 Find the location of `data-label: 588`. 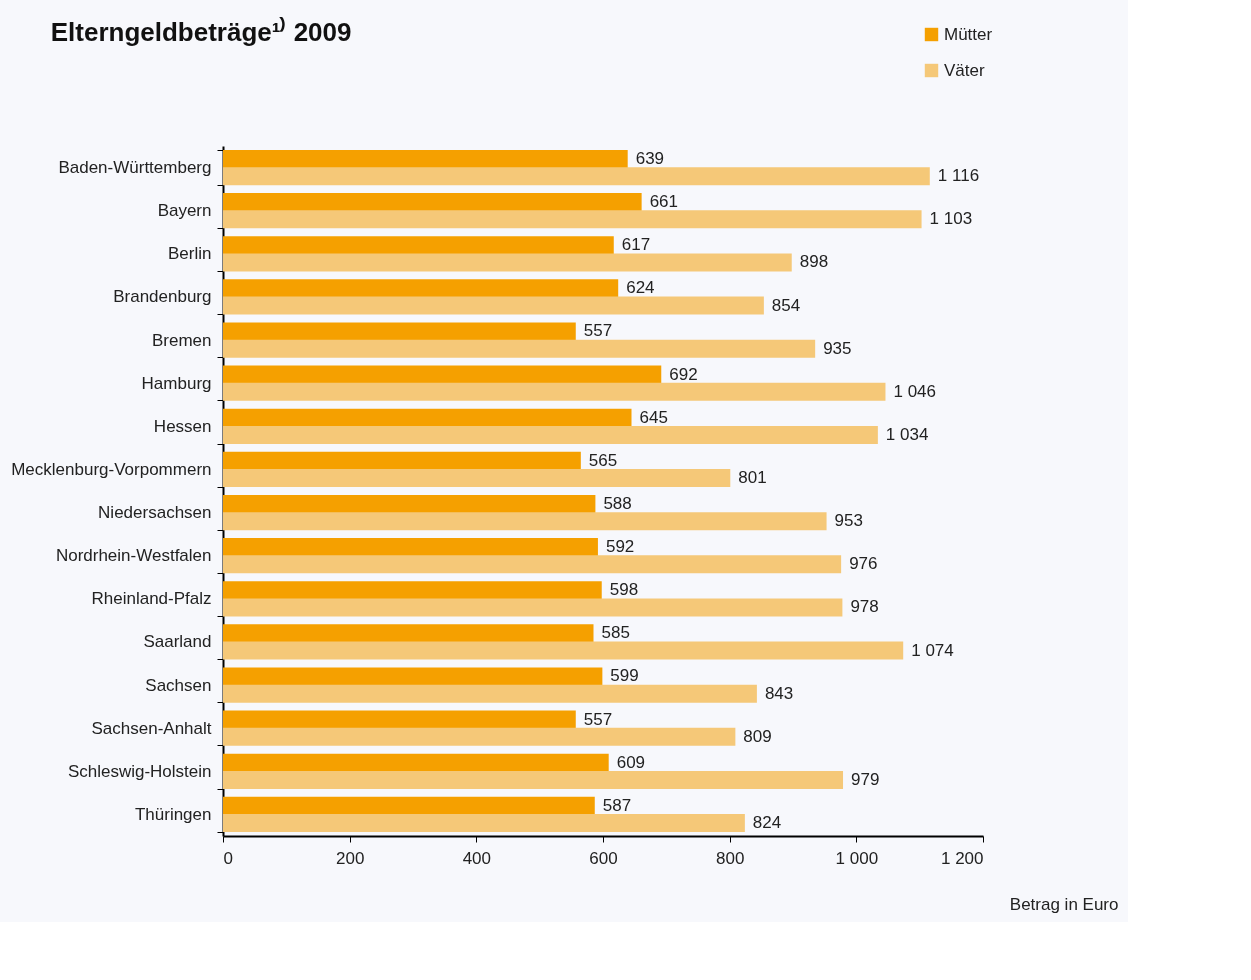

data-label: 588 is located at coordinates (617, 503).